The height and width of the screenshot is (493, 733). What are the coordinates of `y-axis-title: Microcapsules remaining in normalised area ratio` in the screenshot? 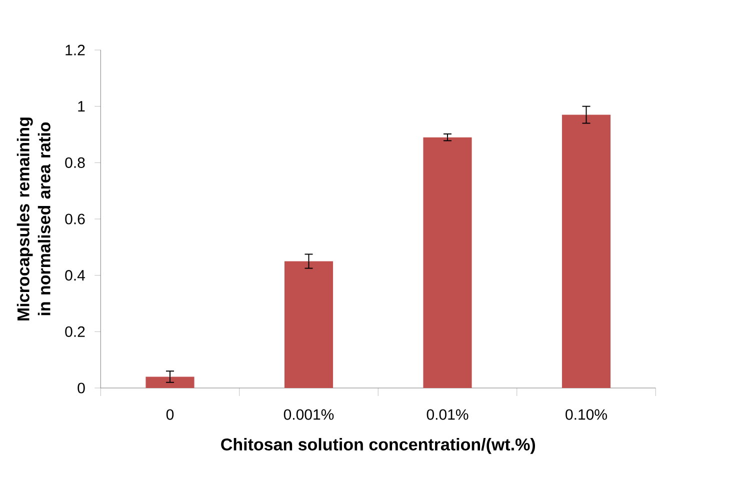 It's located at (33, 219).